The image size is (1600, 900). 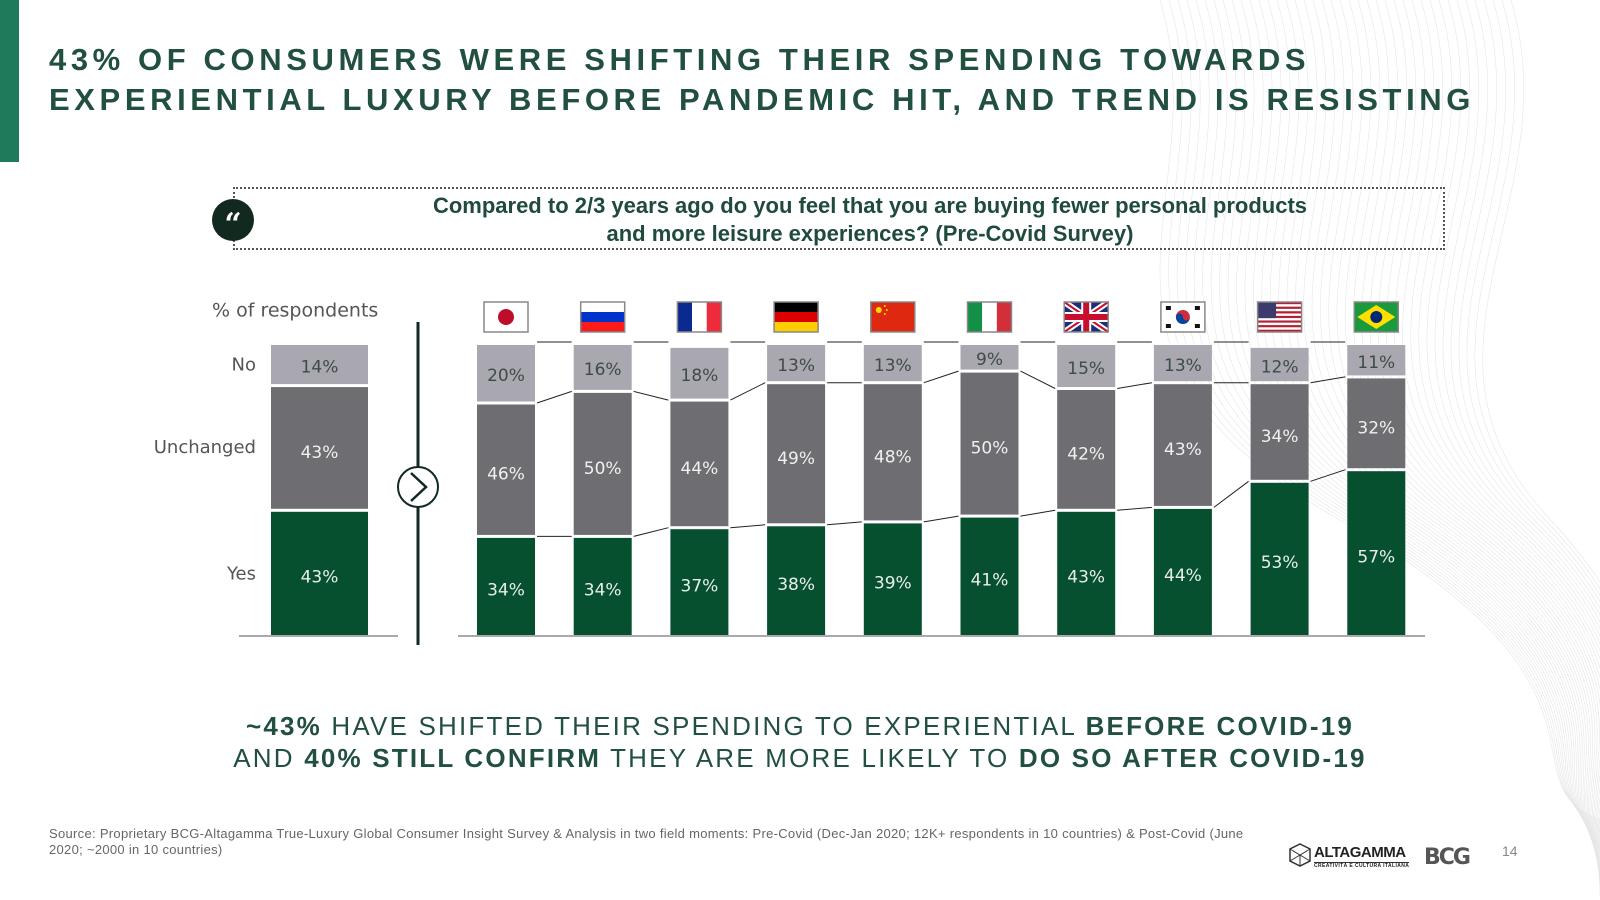 I want to click on brazil-flag-icon, so click(x=1376, y=317).